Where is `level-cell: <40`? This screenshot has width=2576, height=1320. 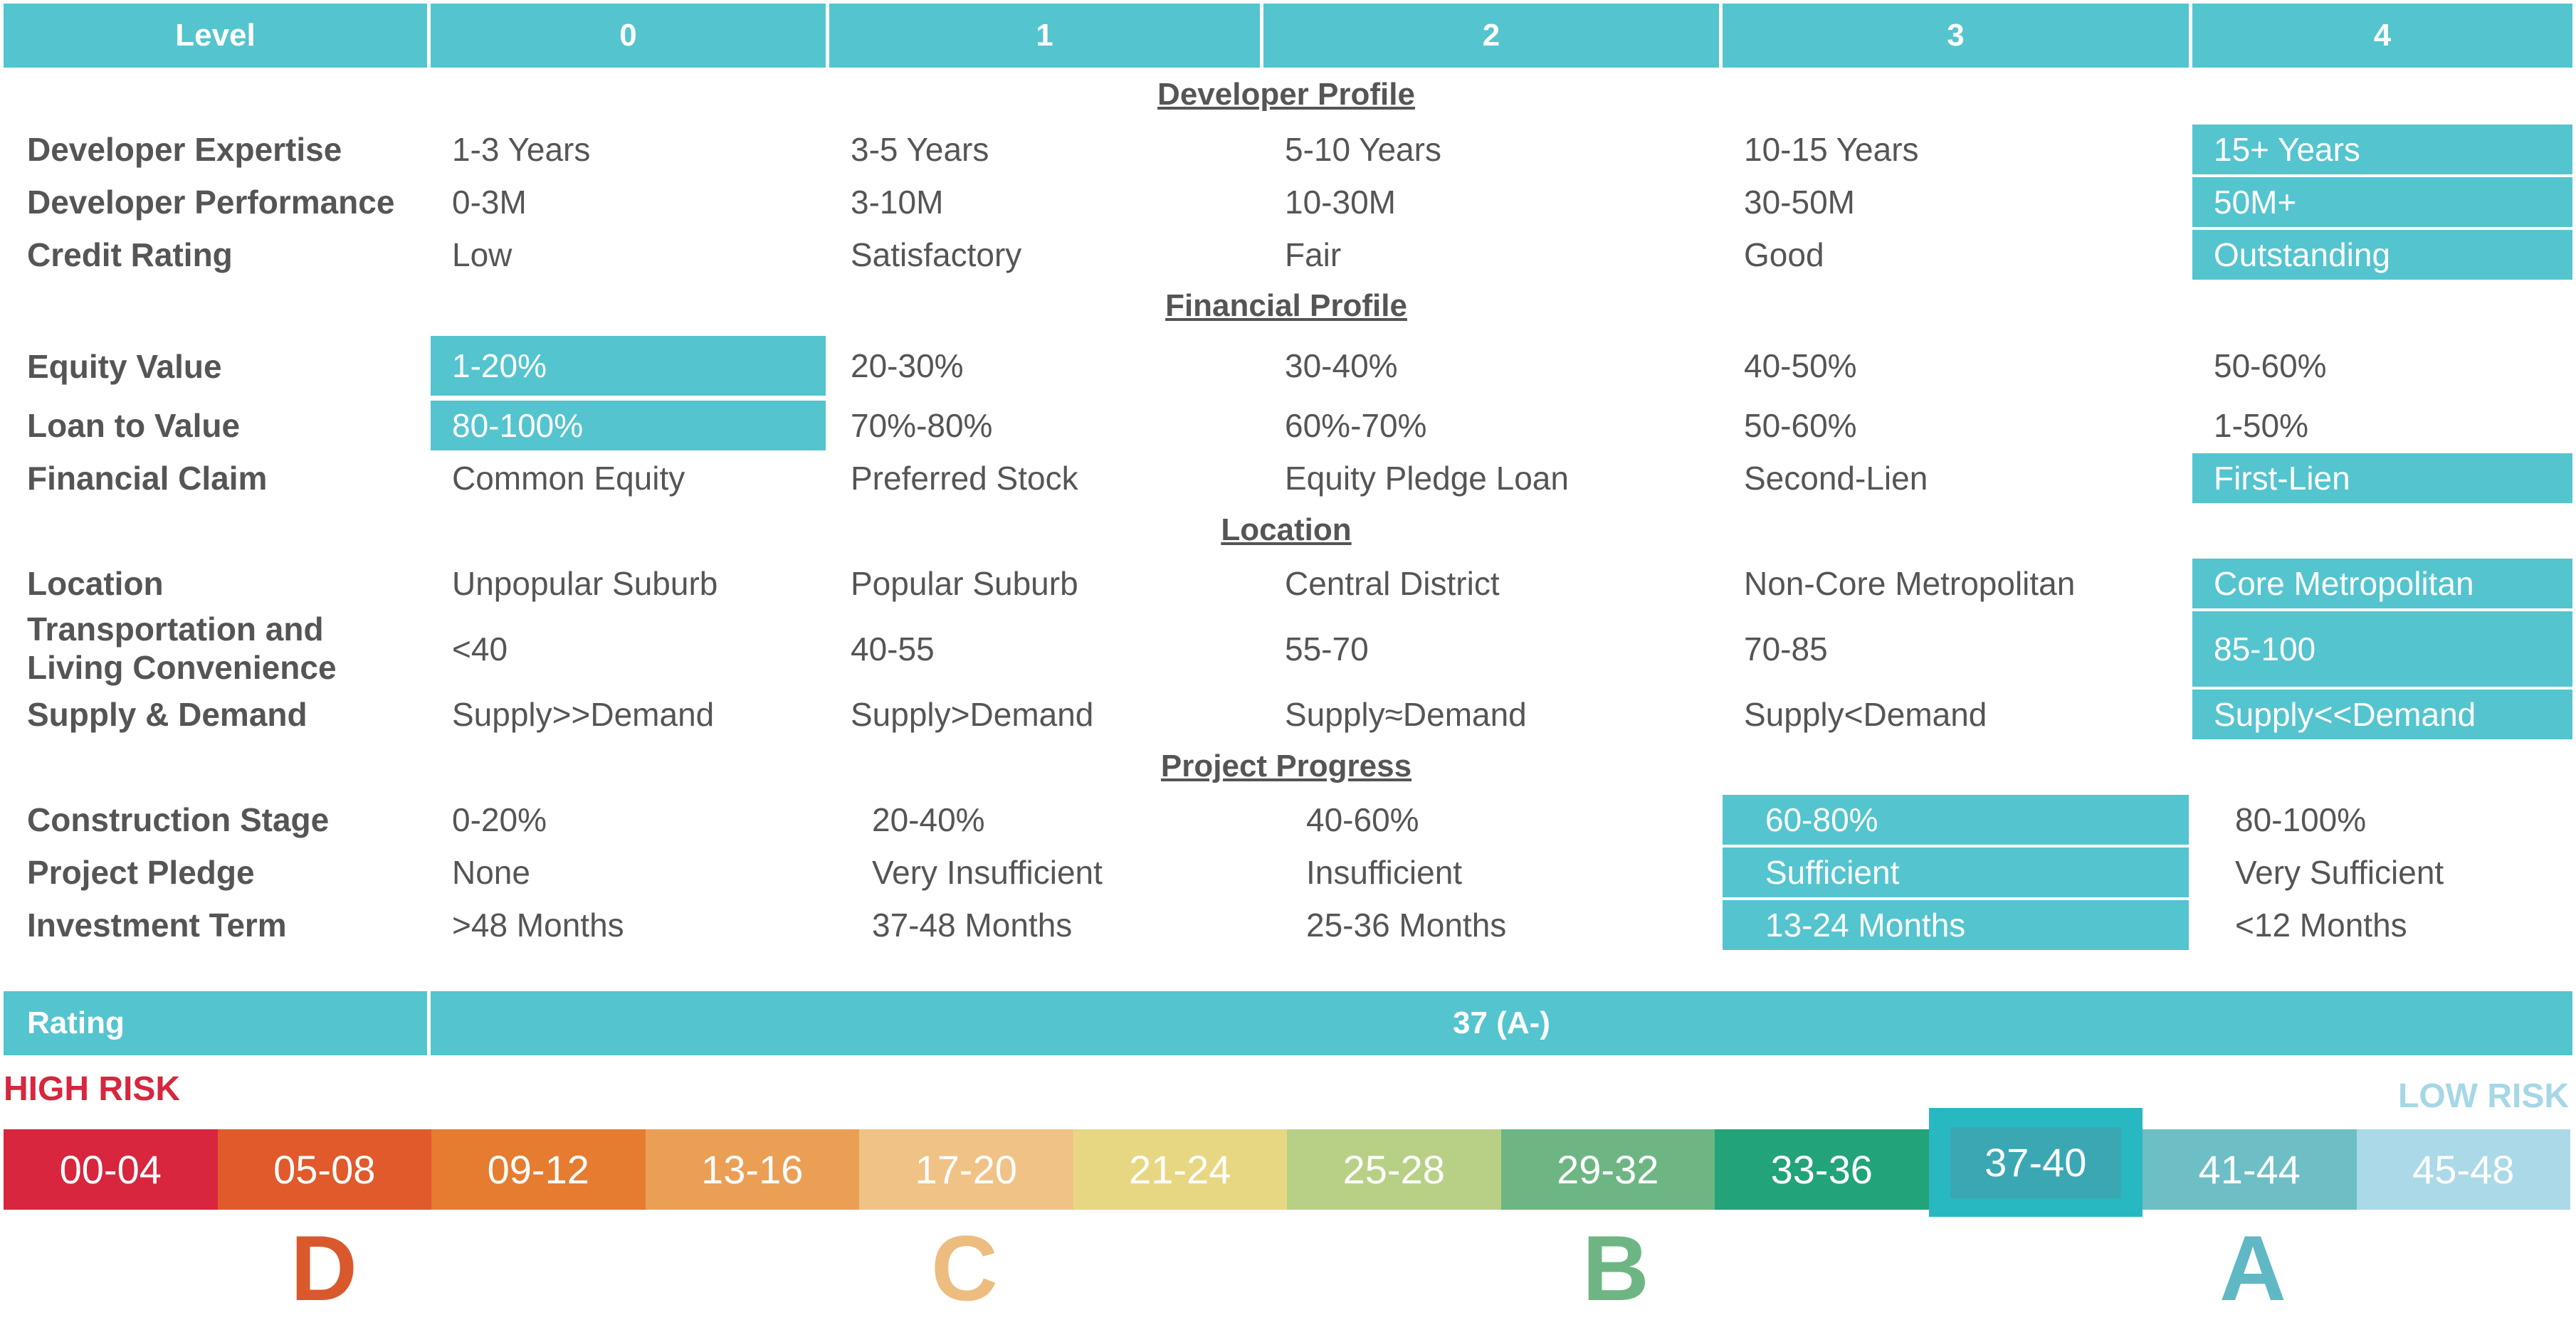 level-cell: <40 is located at coordinates (480, 648).